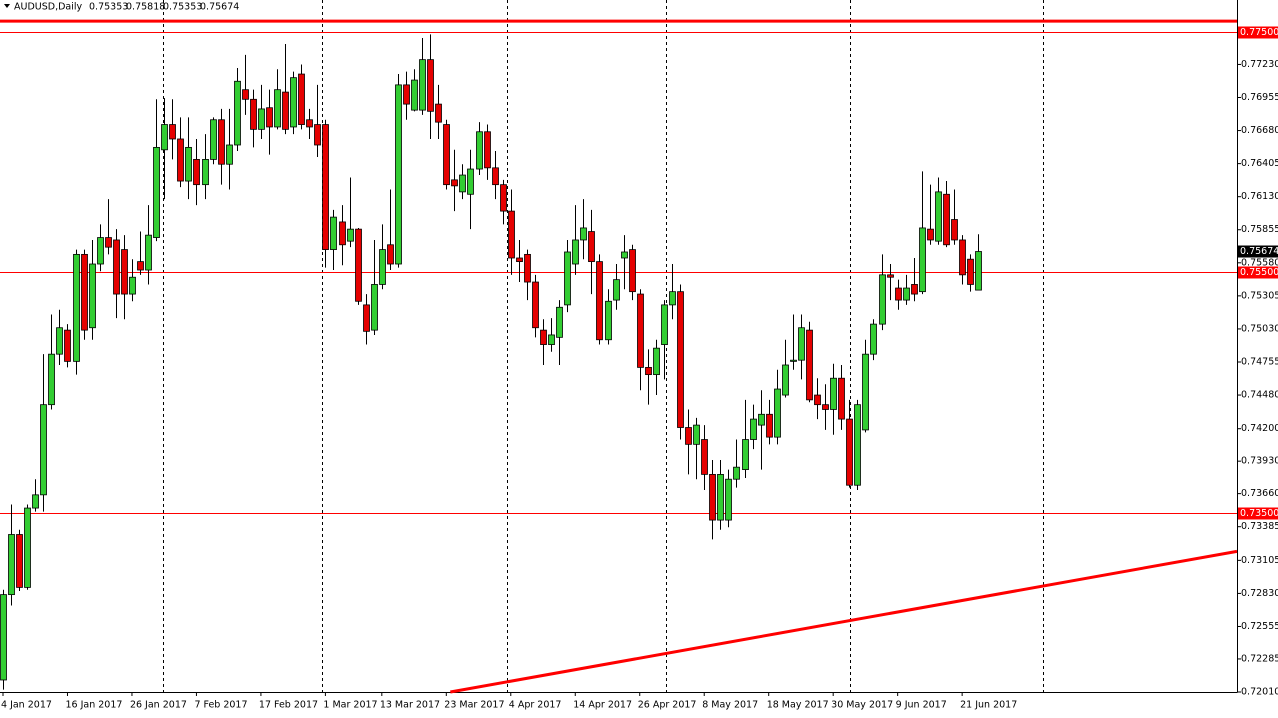 The height and width of the screenshot is (718, 1278). Describe the element at coordinates (1259, 395) in the screenshot. I see `y-tick-label: 0.74480` at that location.